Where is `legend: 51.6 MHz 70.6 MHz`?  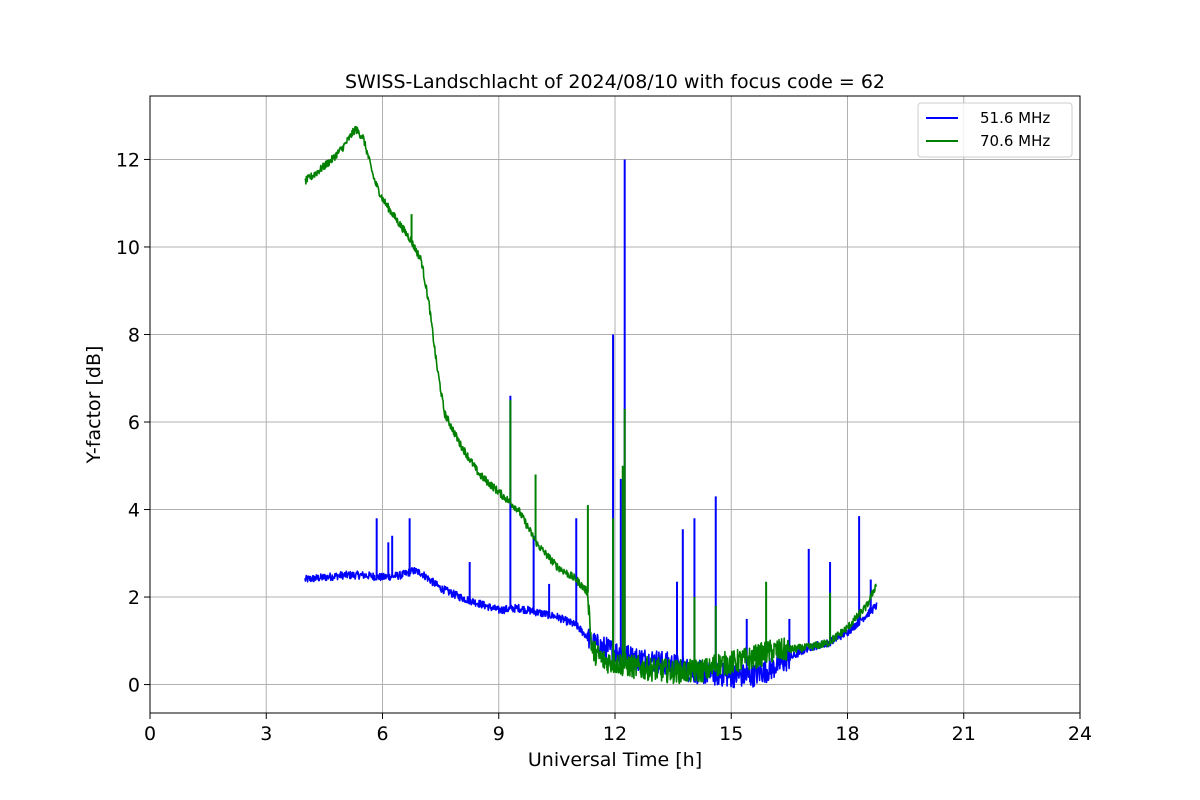 legend: 51.6 MHz 70.6 MHz is located at coordinates (995, 130).